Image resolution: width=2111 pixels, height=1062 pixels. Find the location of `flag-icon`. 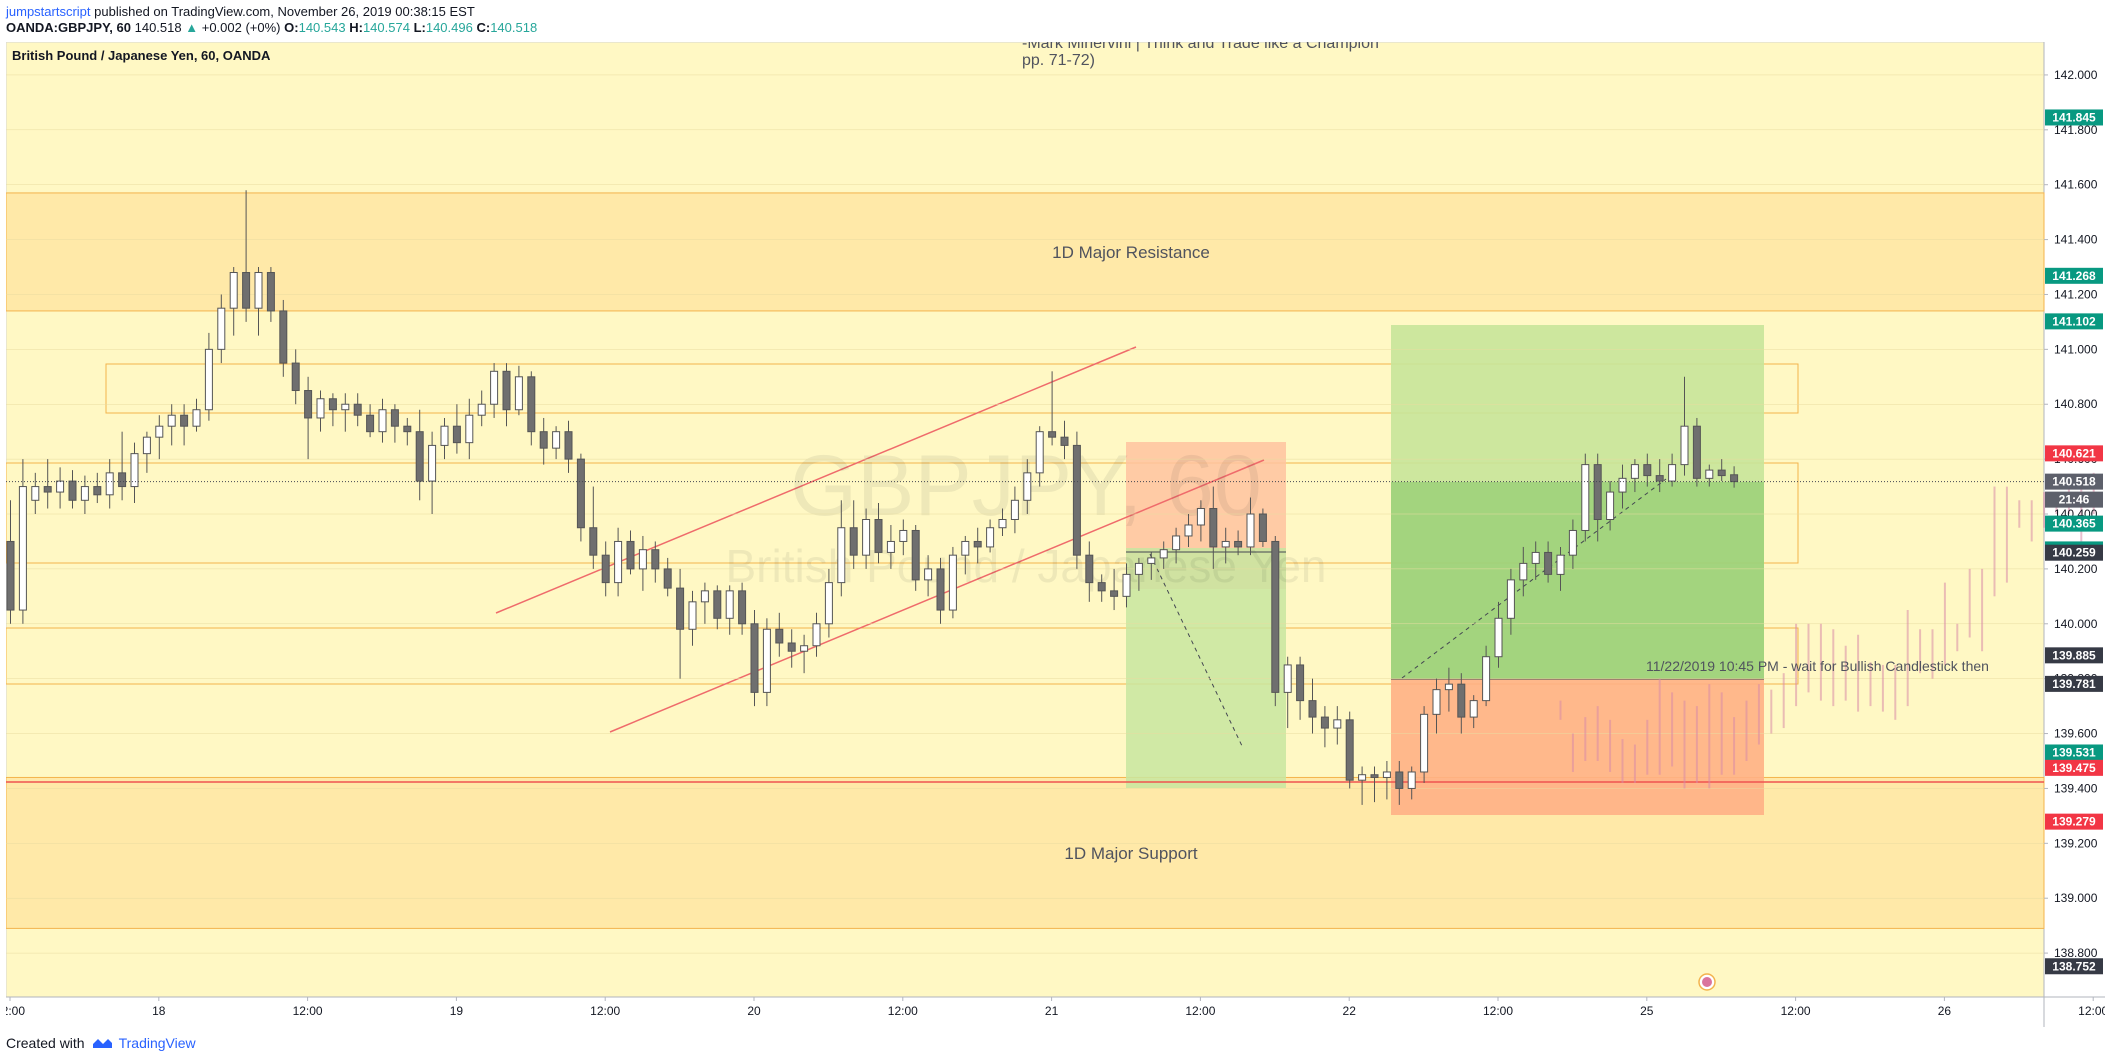

flag-icon is located at coordinates (1707, 982).